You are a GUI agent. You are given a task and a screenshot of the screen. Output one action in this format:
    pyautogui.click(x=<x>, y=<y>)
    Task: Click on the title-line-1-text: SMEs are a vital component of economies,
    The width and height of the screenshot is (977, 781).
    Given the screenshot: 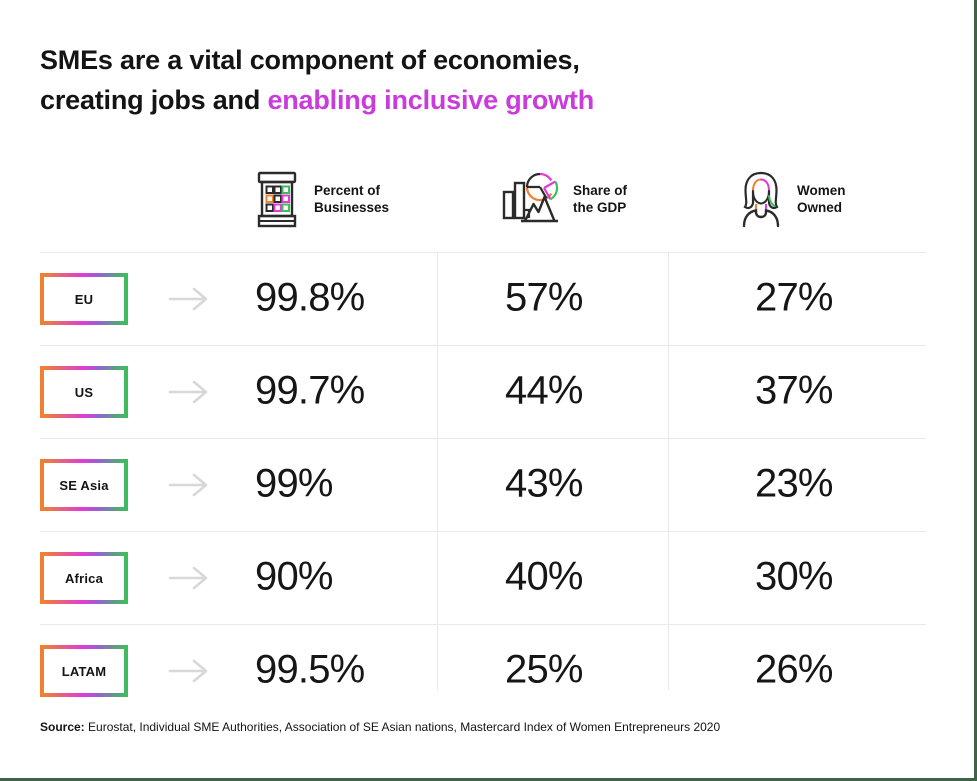 What is the action you would take?
    pyautogui.click(x=310, y=60)
    